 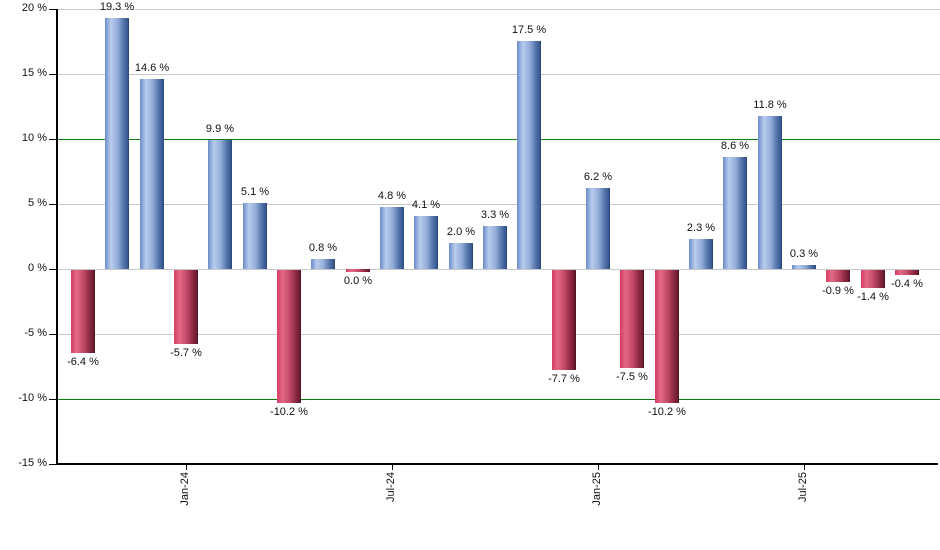 What do you see at coordinates (803, 487) in the screenshot?
I see `x-axis-tick-label: Jul-25` at bounding box center [803, 487].